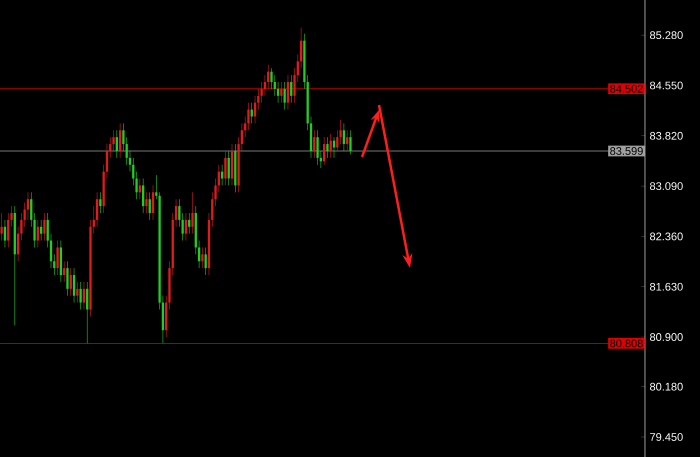 The height and width of the screenshot is (457, 700). Describe the element at coordinates (626, 151) in the screenshot. I see `ref-line-label: 83.599` at that location.